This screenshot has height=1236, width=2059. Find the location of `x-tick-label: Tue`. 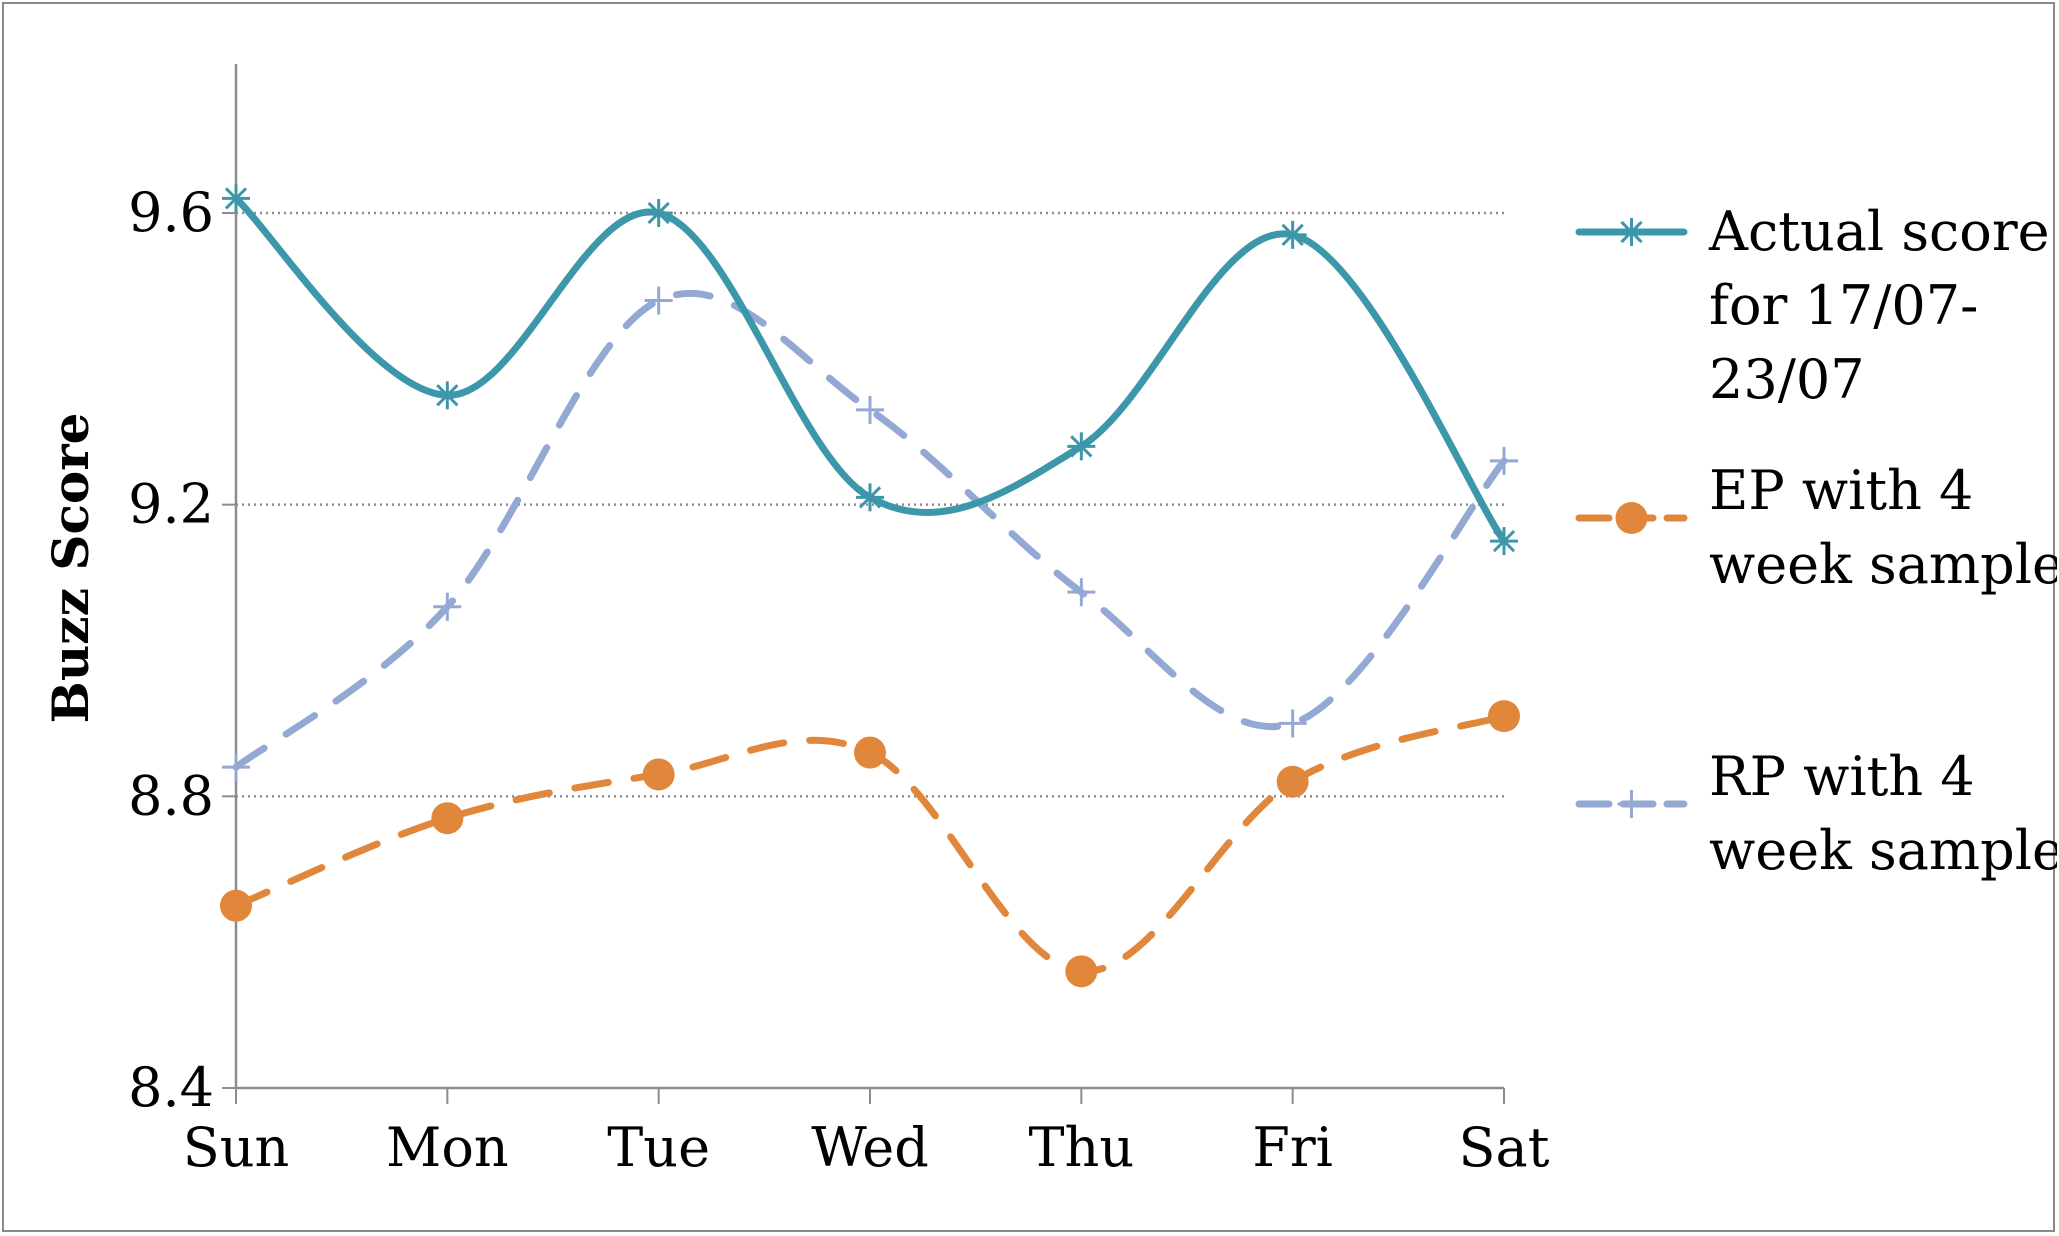

x-tick-label: Tue is located at coordinates (658, 1147).